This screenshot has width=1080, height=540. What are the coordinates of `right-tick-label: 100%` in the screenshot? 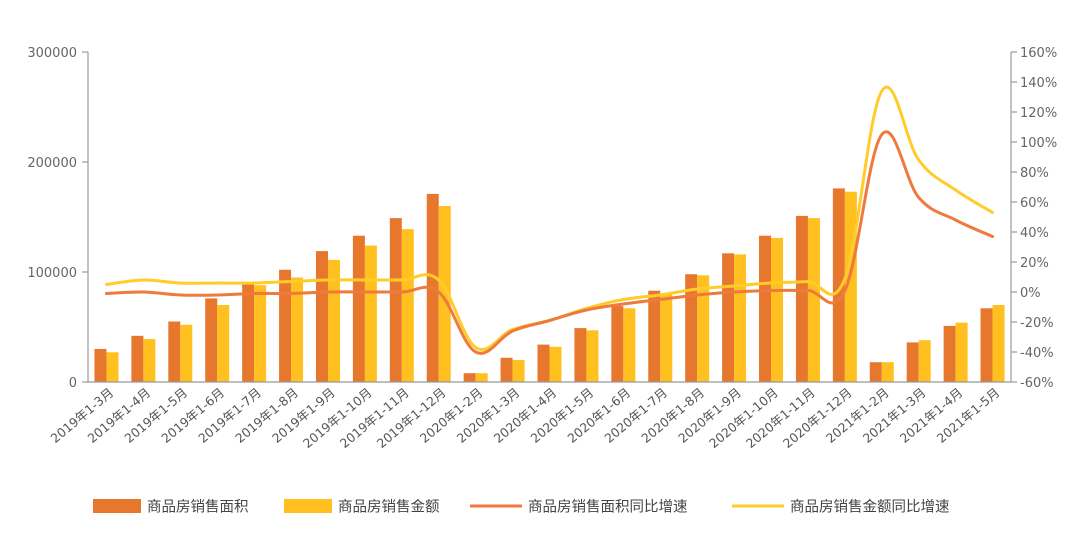 It's located at (1038, 143).